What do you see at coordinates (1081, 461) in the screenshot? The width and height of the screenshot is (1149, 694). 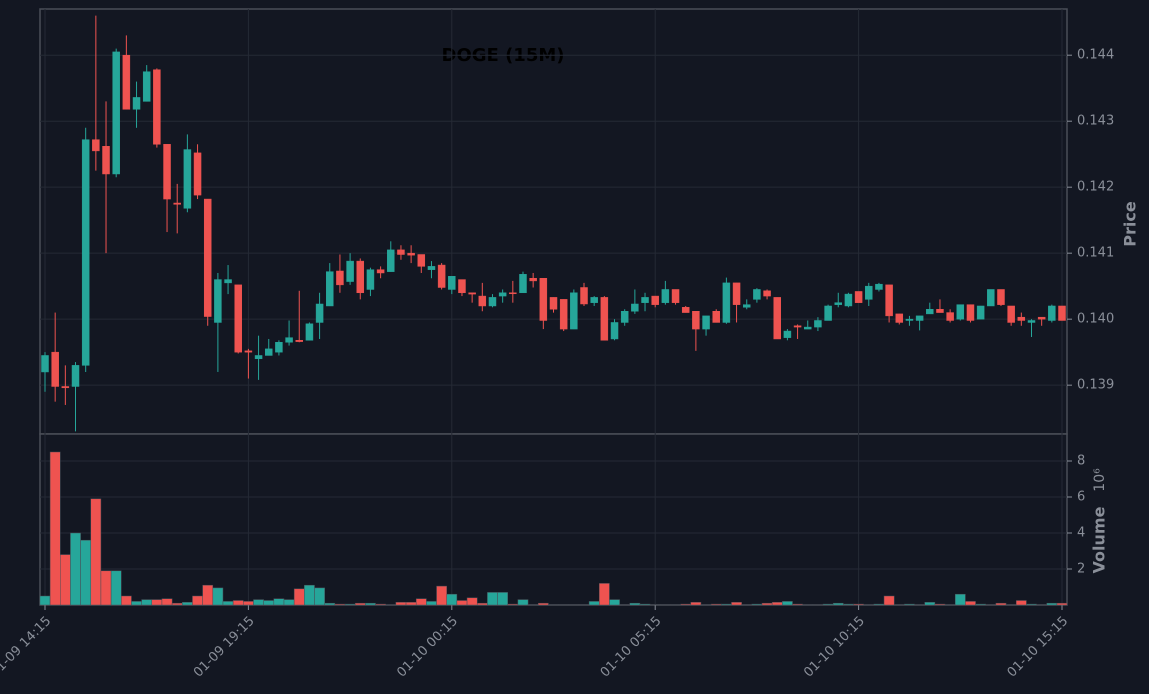 I see `y2-tick-label: 8` at bounding box center [1081, 461].